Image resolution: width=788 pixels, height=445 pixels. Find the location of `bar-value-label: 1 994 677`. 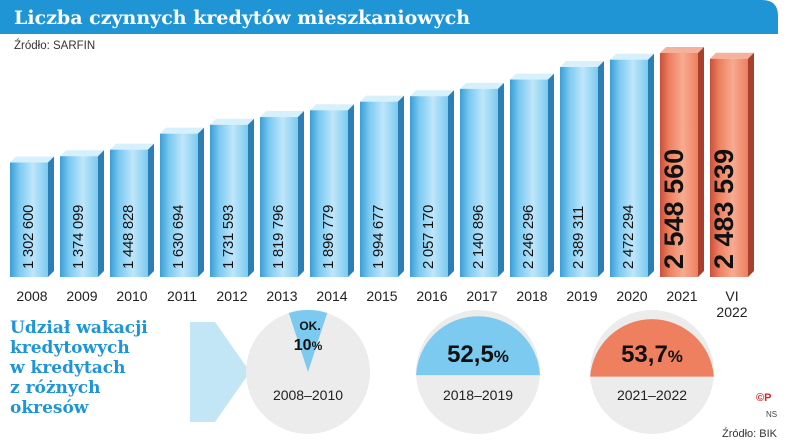

bar-value-label: 1 994 677 is located at coordinates (378, 237).